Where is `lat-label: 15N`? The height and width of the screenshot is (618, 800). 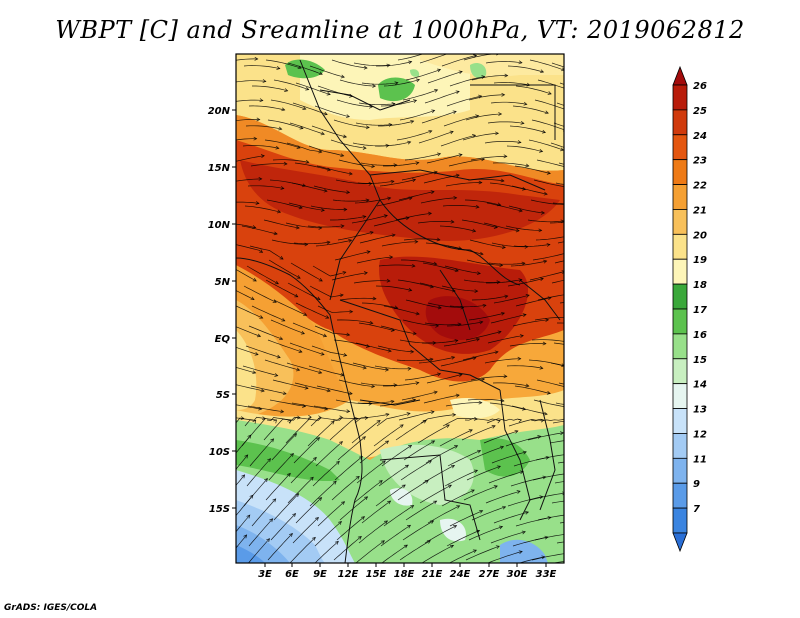 lat-label: 15N is located at coordinates (219, 168).